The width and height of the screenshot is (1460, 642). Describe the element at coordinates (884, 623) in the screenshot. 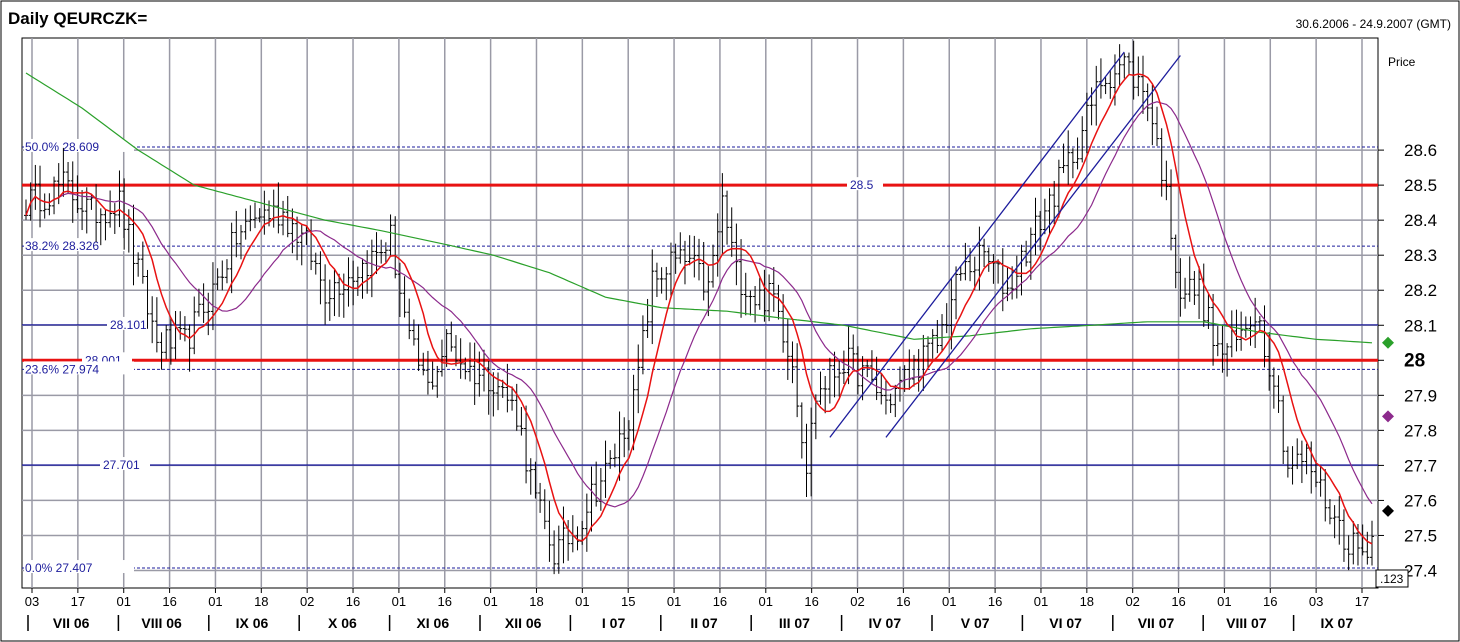

I see `x-month-label: IV 07` at that location.